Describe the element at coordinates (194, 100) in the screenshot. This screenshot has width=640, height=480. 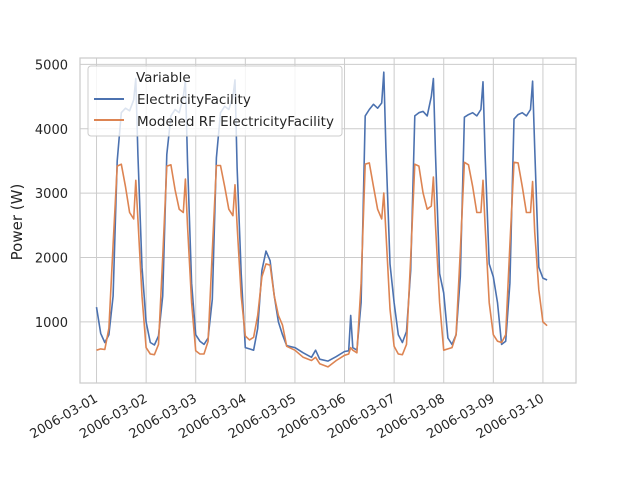
I see `legend-label-electricity-facility: ElectricityFacility` at that location.